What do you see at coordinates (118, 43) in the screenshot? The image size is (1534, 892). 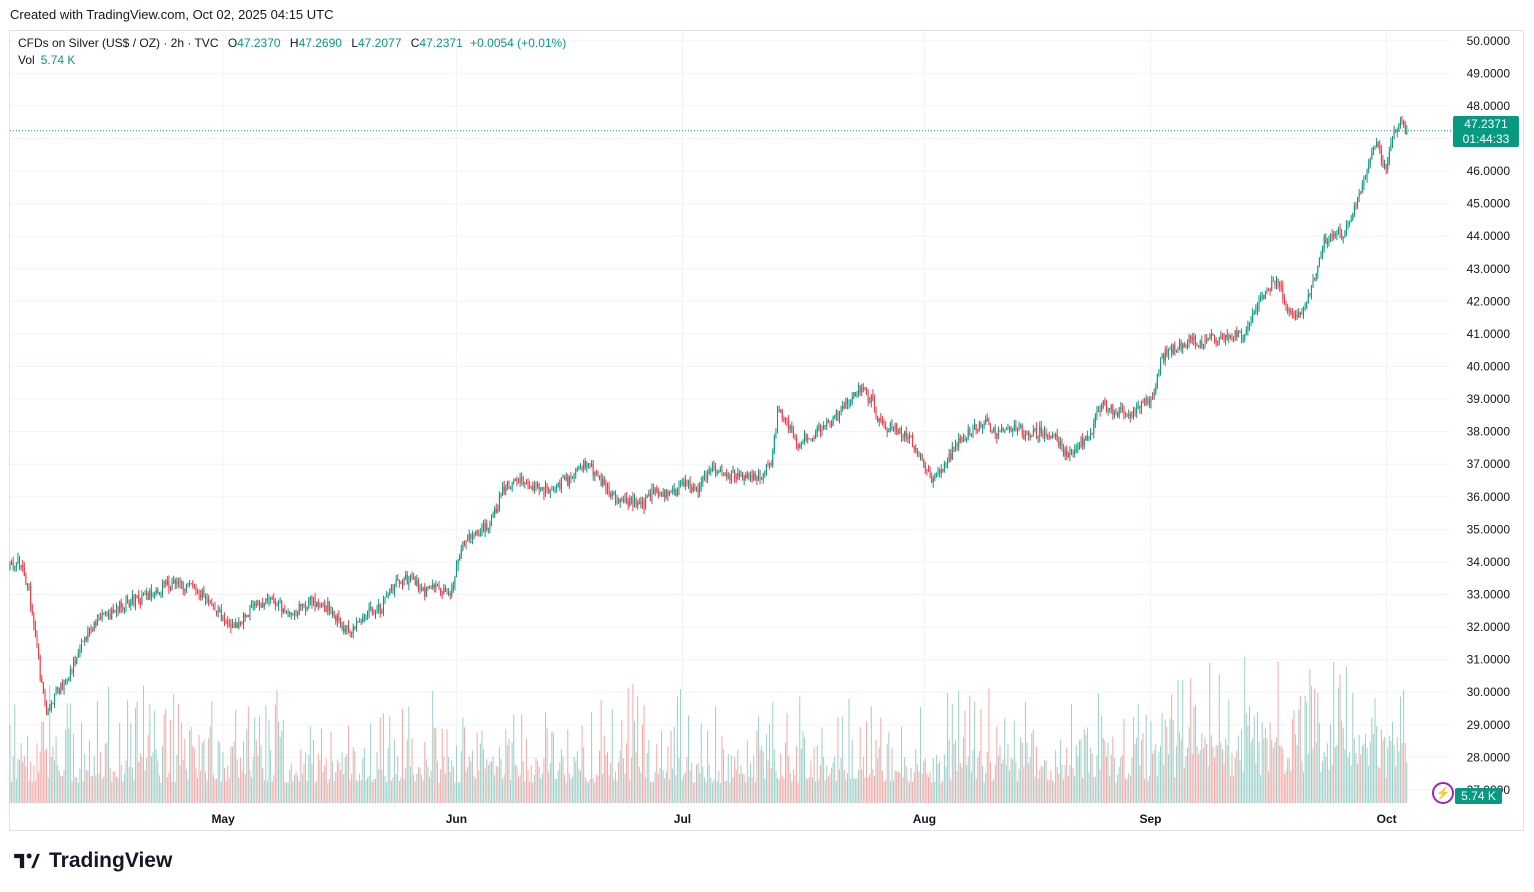 I see `legend-symbol: CFDs on Silver (US$ / OZ) · 2h · TVC` at bounding box center [118, 43].